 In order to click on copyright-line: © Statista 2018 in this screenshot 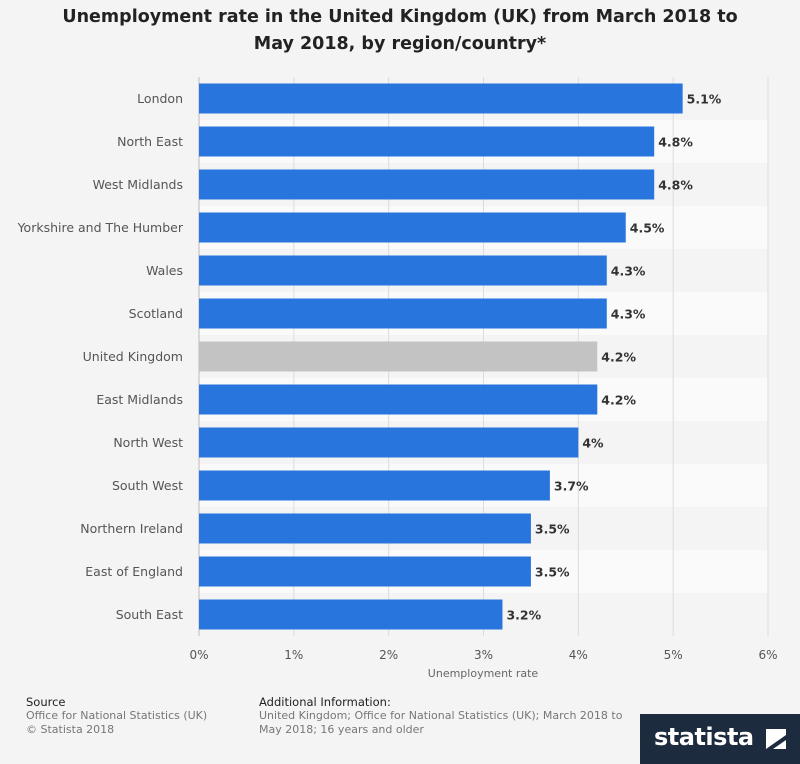, I will do `click(70, 729)`.